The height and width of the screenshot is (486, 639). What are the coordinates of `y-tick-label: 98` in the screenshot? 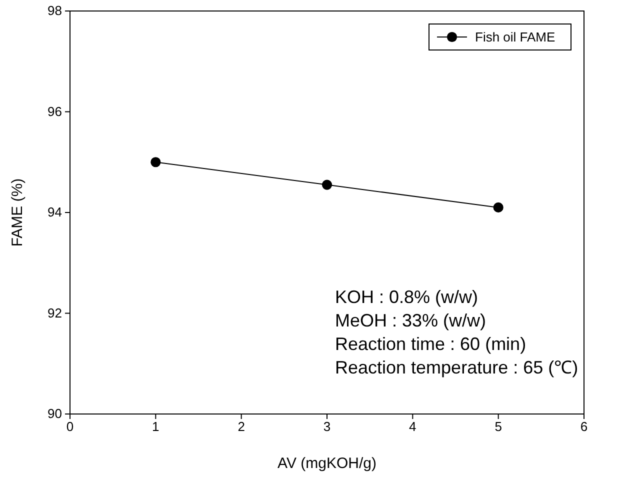 It's located at (55, 10).